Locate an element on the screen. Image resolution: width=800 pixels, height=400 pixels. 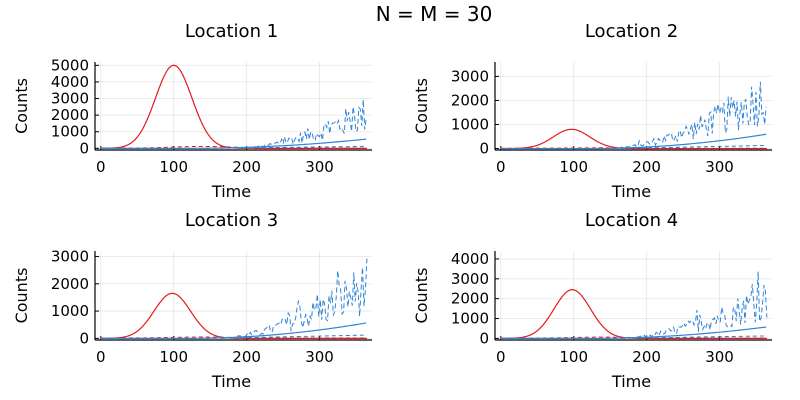
panel-title: Location 2 is located at coordinates (631, 31).